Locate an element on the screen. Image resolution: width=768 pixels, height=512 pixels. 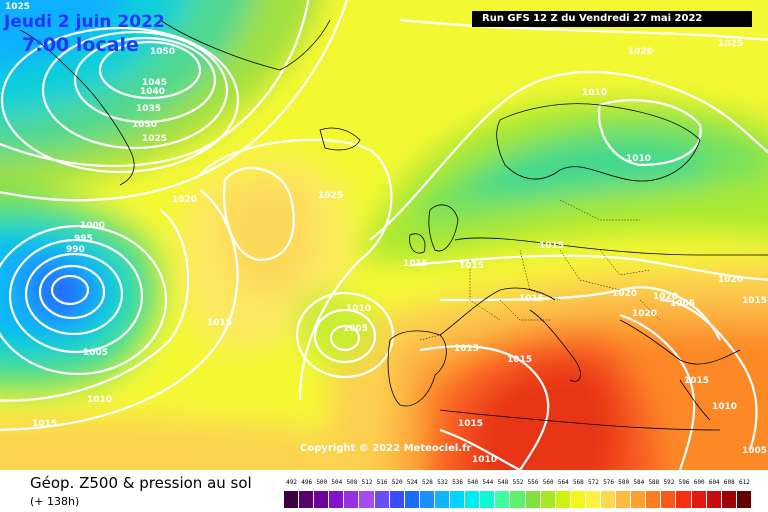
isobar-label: 1040 is located at coordinates (153, 92).